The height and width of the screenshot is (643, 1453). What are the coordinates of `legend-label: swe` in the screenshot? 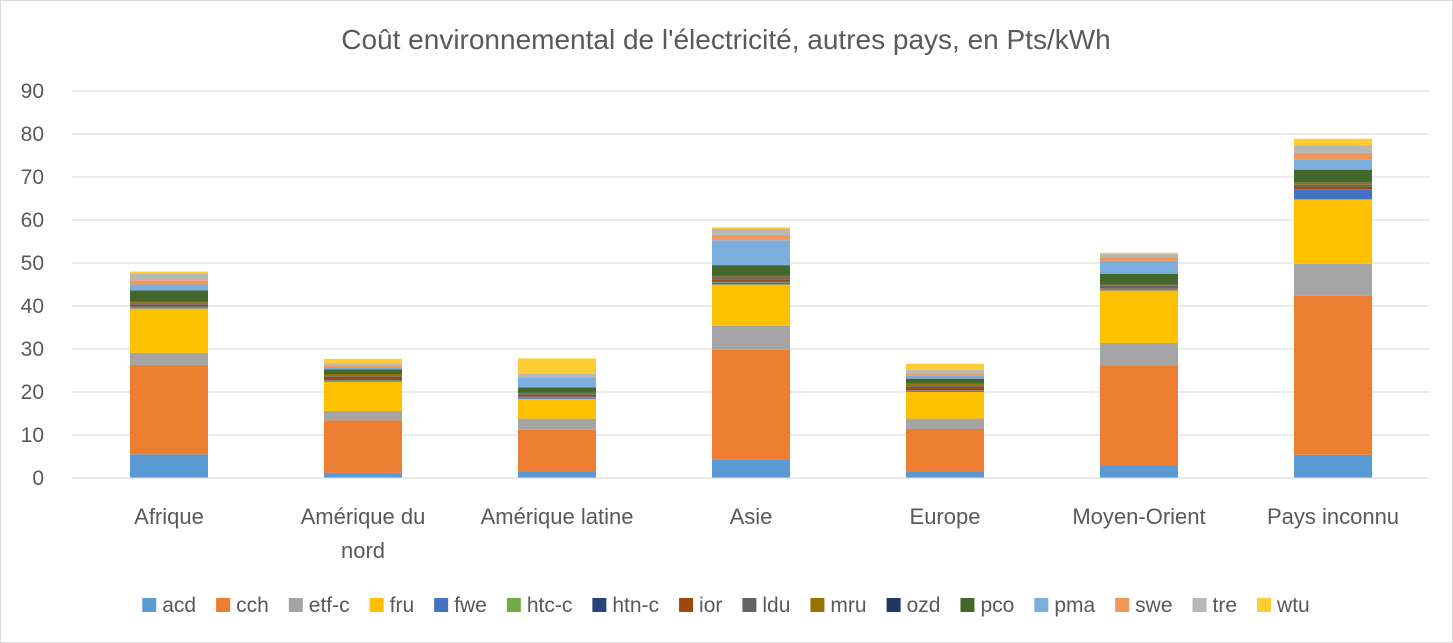 It's located at (1153, 605).